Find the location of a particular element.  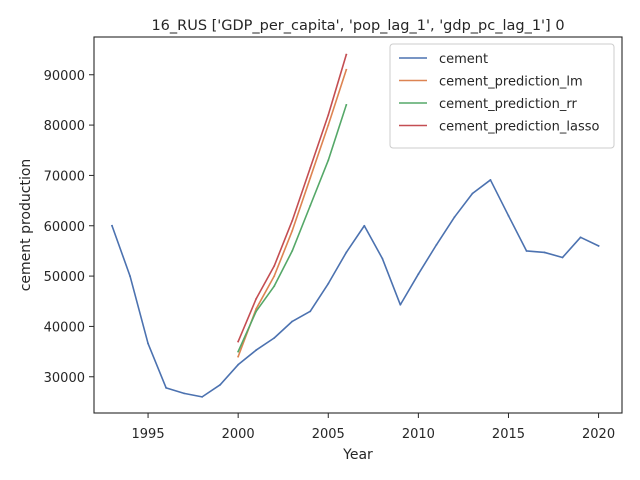

legend-box is located at coordinates (502, 96).